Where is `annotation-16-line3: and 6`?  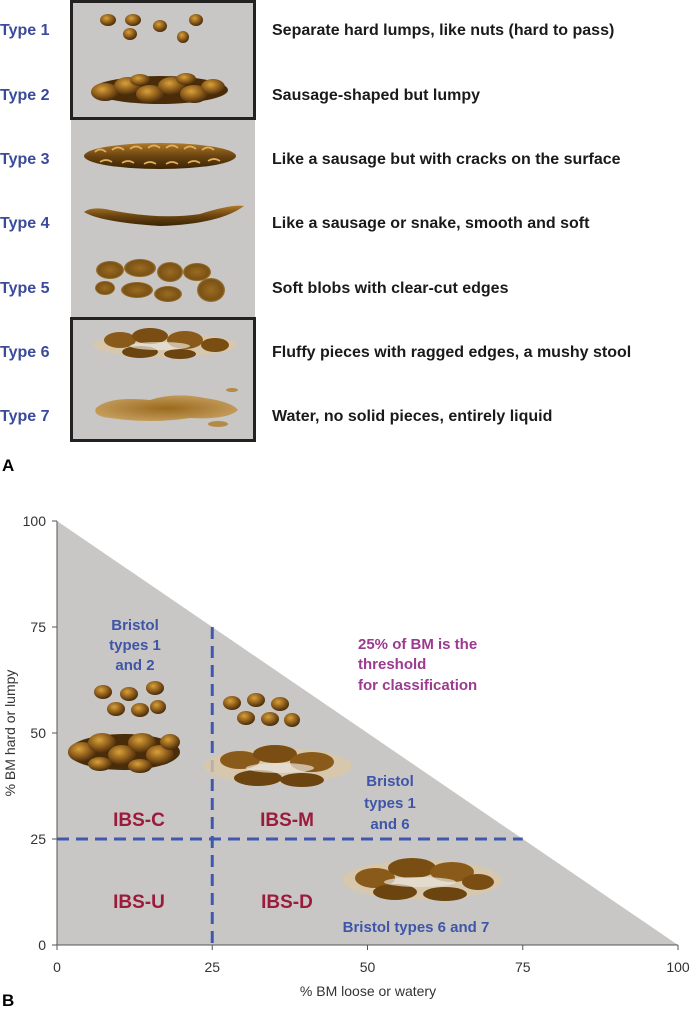 annotation-16-line3: and 6 is located at coordinates (389, 824).